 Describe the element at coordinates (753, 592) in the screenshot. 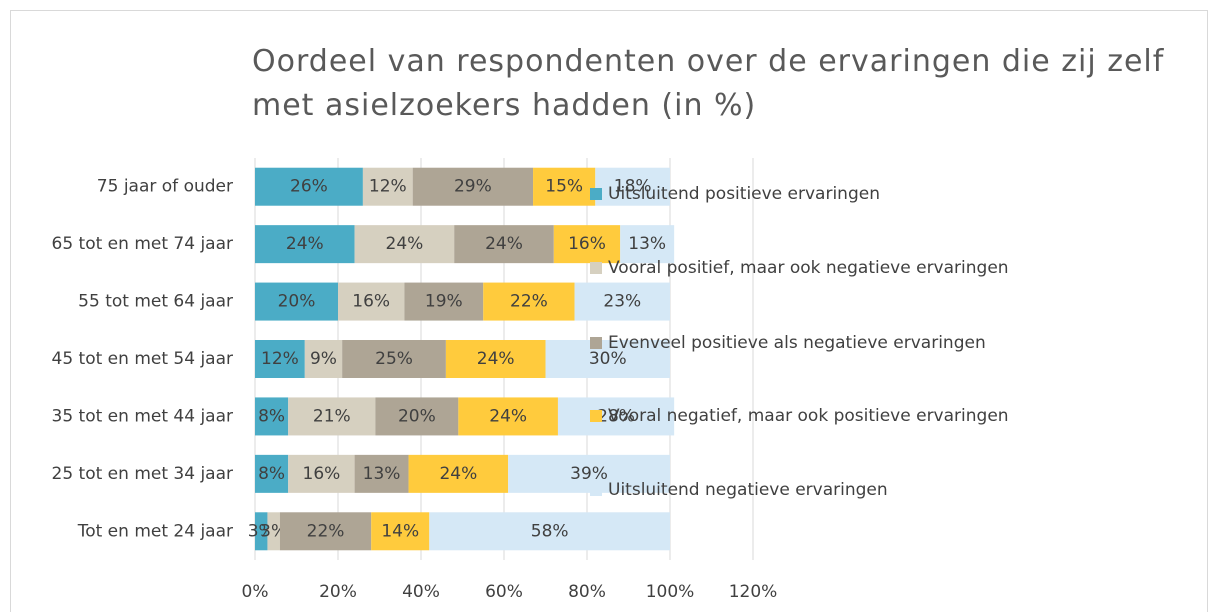

I see `x-tick-label: 120%` at that location.